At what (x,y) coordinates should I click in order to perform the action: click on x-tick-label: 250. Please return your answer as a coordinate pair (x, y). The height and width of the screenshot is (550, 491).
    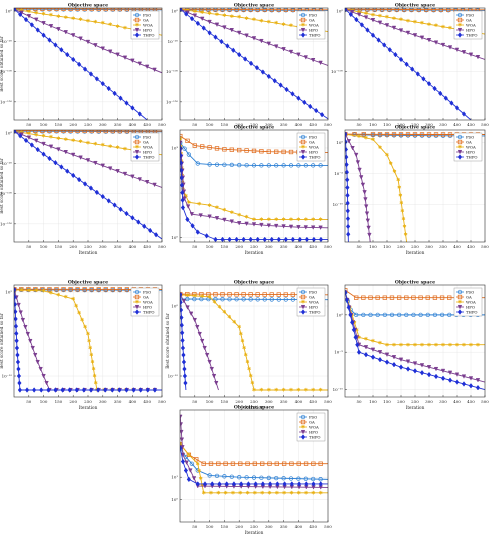
    Looking at the image, I should click on (88, 246).